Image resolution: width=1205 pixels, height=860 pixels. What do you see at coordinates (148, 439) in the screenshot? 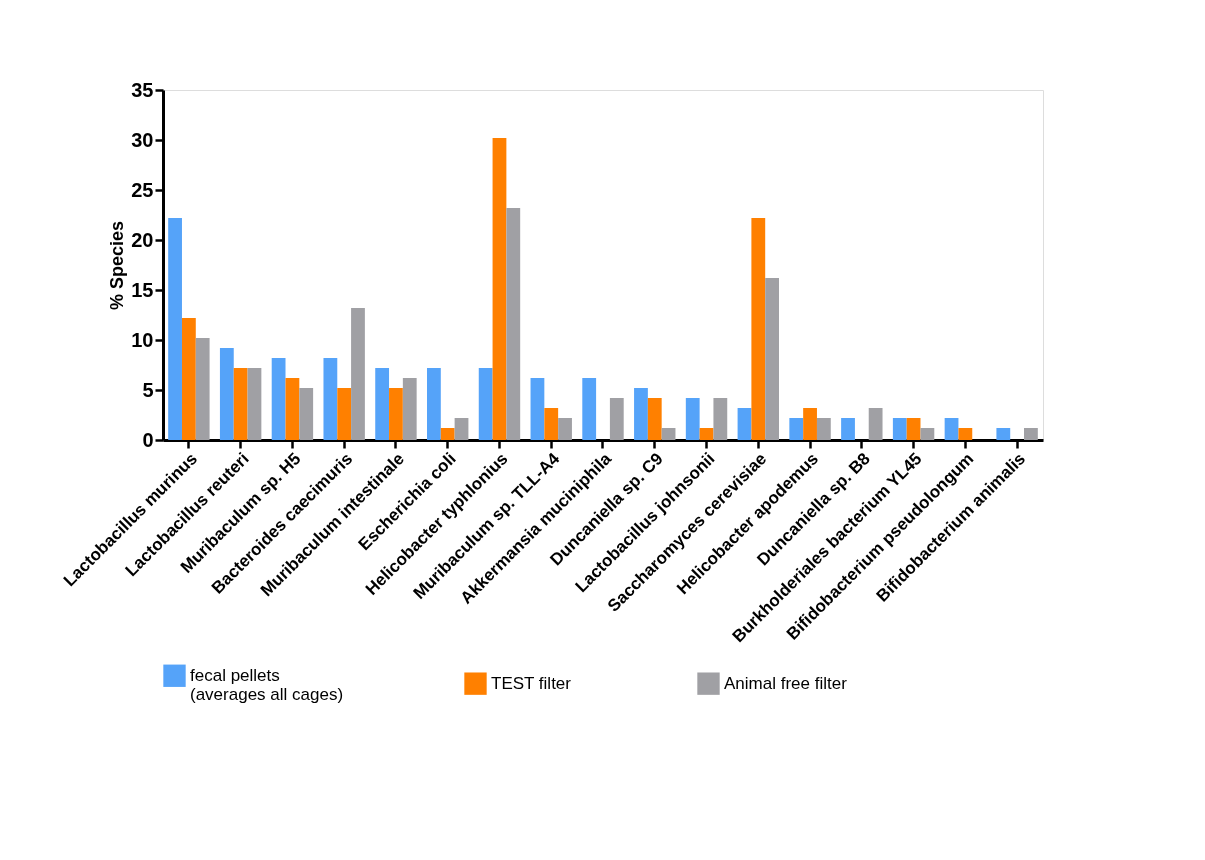
I see `y-tick-label: 0` at bounding box center [148, 439].